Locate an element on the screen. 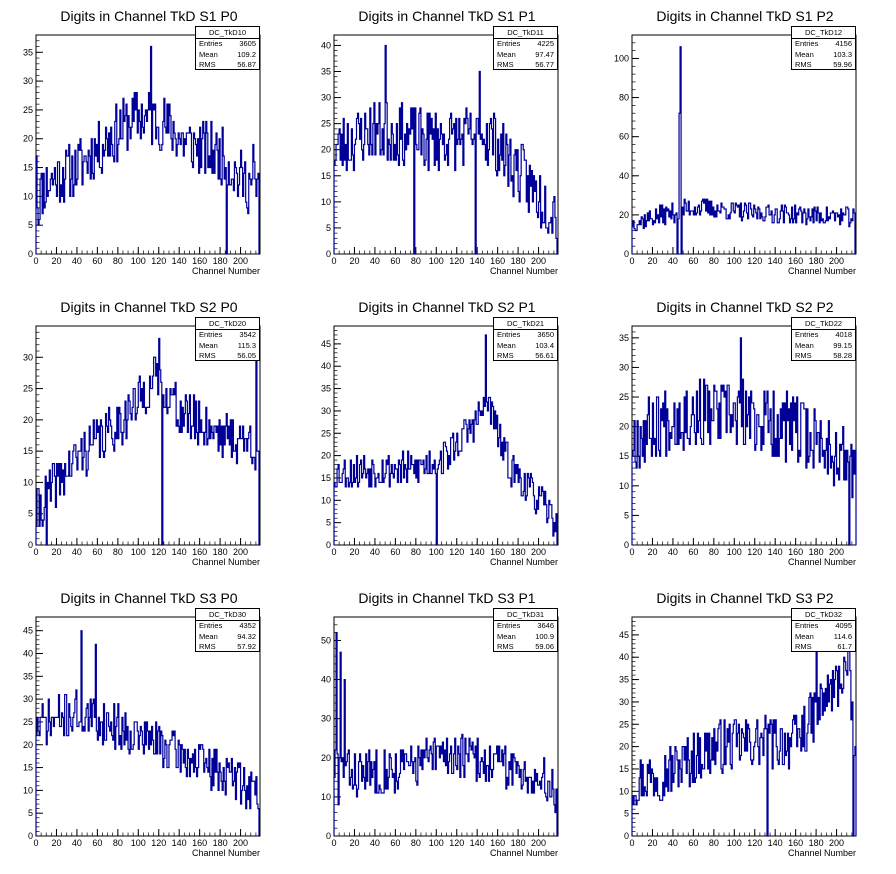 The height and width of the screenshot is (874, 896). stats-mean-value: 114.6 is located at coordinates (842, 636).